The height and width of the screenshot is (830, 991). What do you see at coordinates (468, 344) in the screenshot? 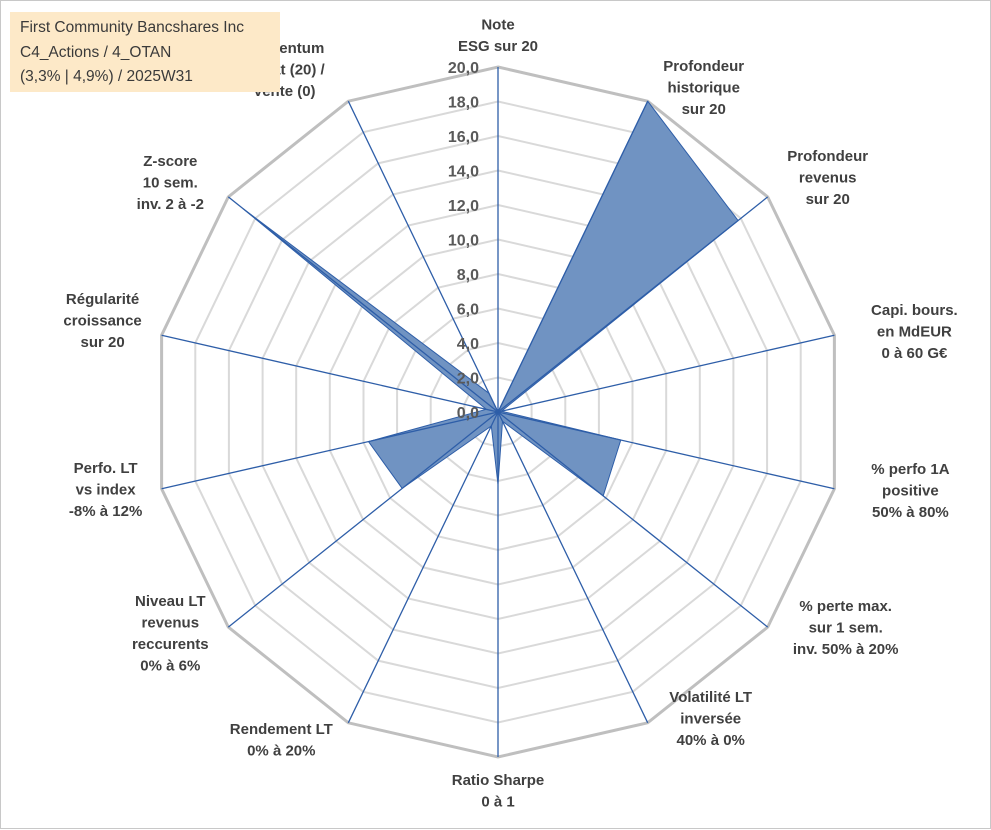
I see `tick-label-2: 4,0` at bounding box center [468, 344].